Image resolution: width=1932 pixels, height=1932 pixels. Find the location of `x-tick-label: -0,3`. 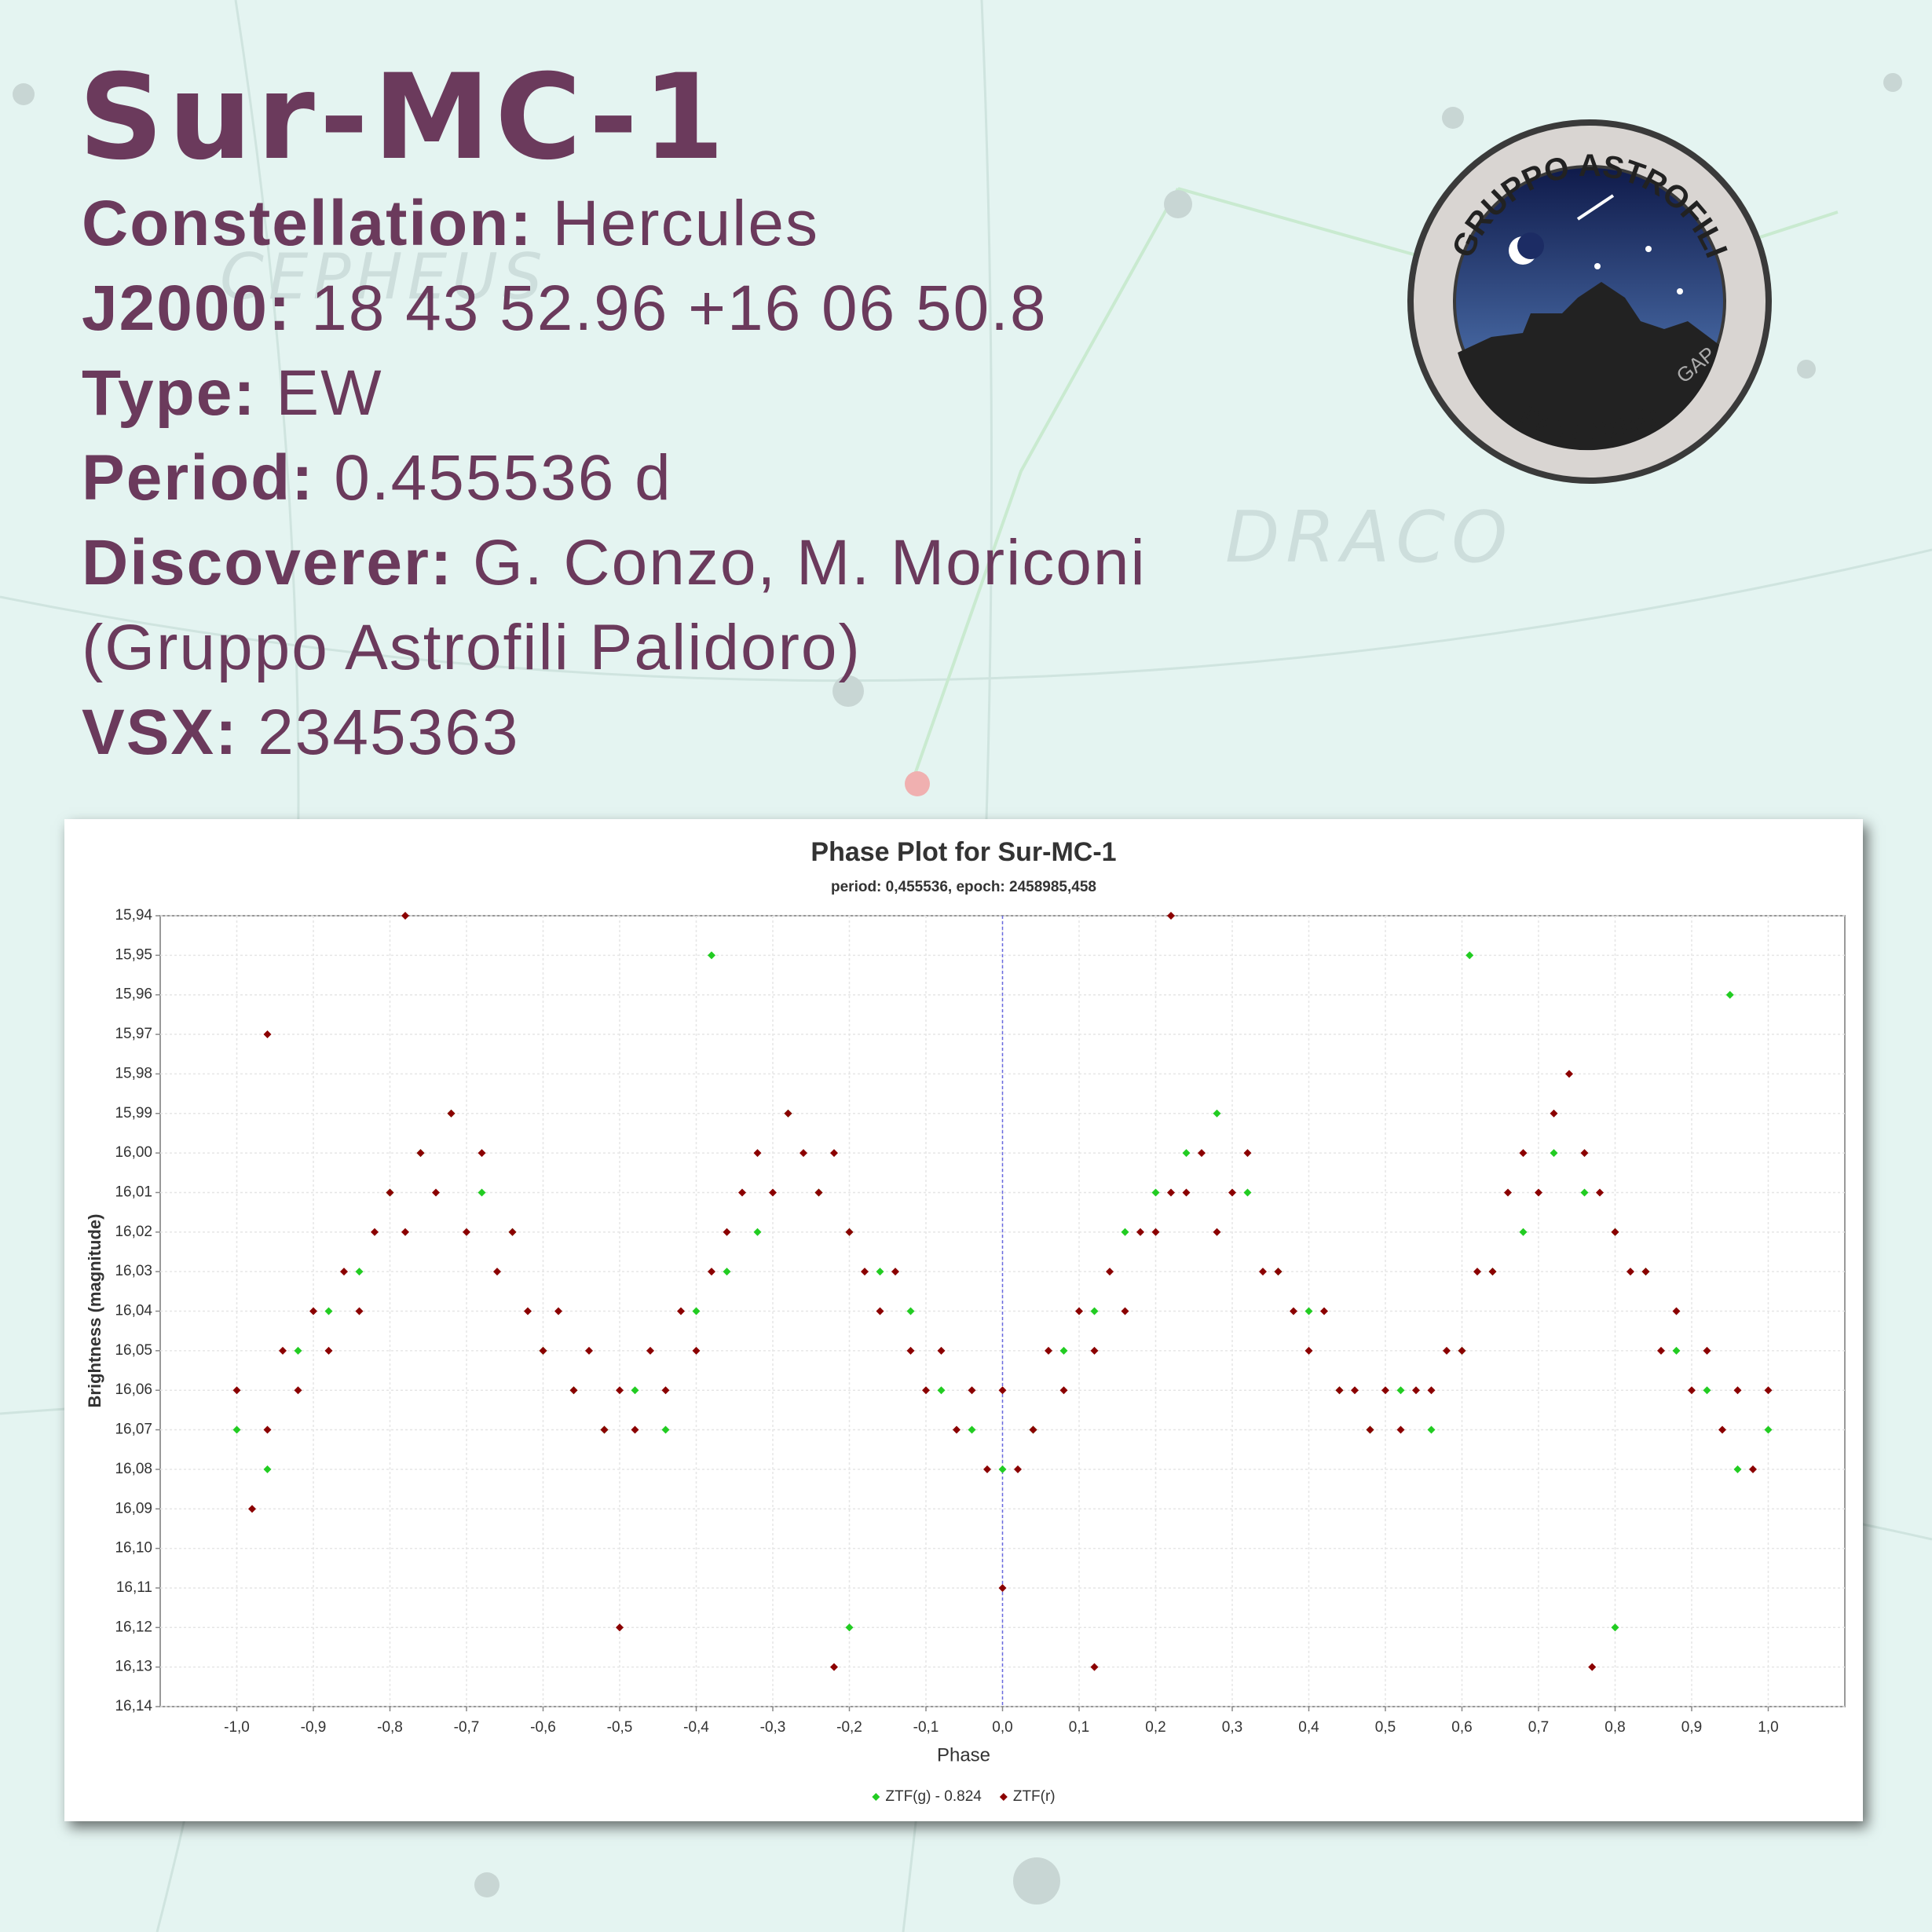

x-tick-label: -0,3 is located at coordinates (773, 1728).